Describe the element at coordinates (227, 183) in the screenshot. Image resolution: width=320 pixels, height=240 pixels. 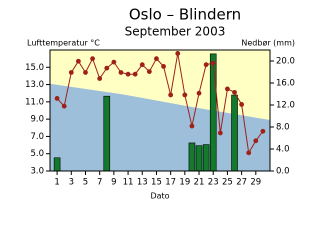
I see `x-tick-label: 25` at that location.